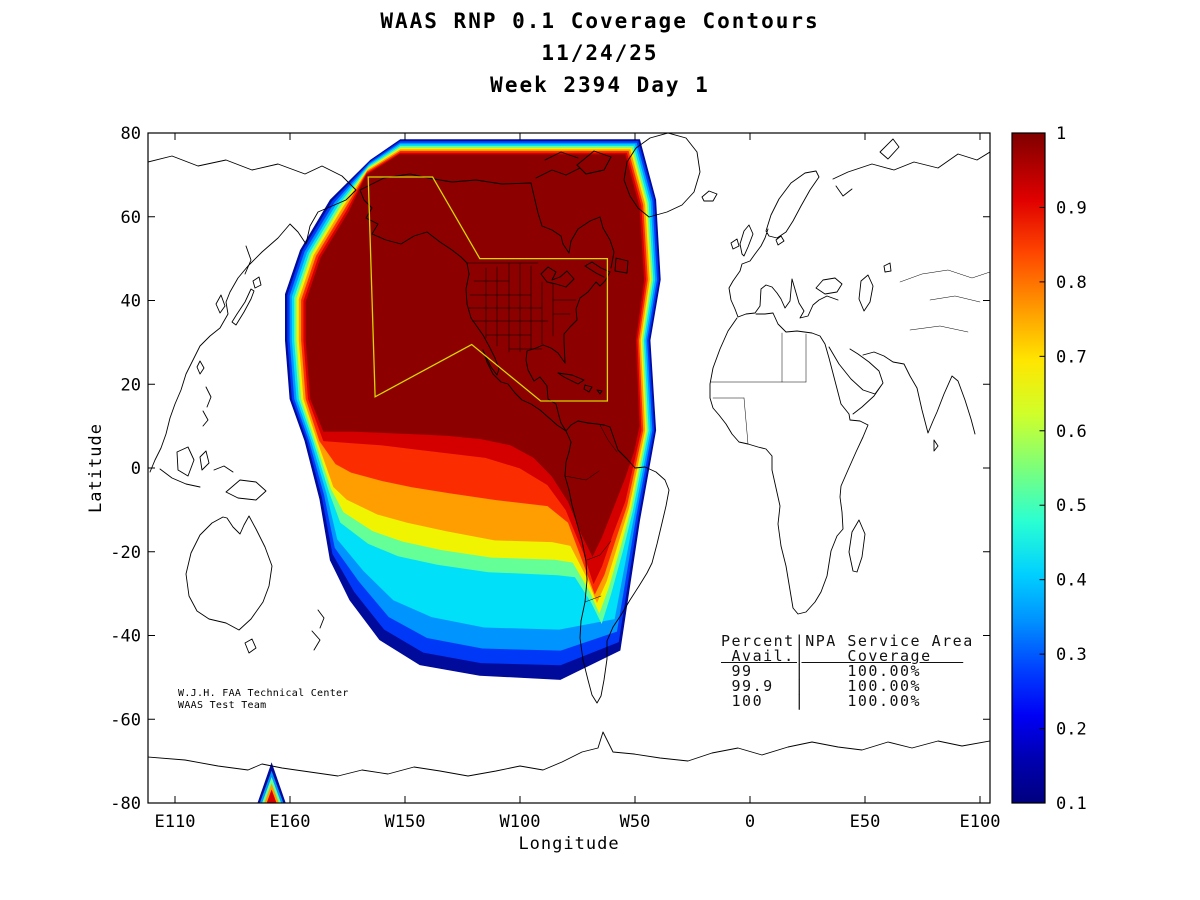 The height and width of the screenshot is (900, 1200). Describe the element at coordinates (821, 686) in the screenshot. I see `availability-table-row: 99.9 | 100.00%` at that location.